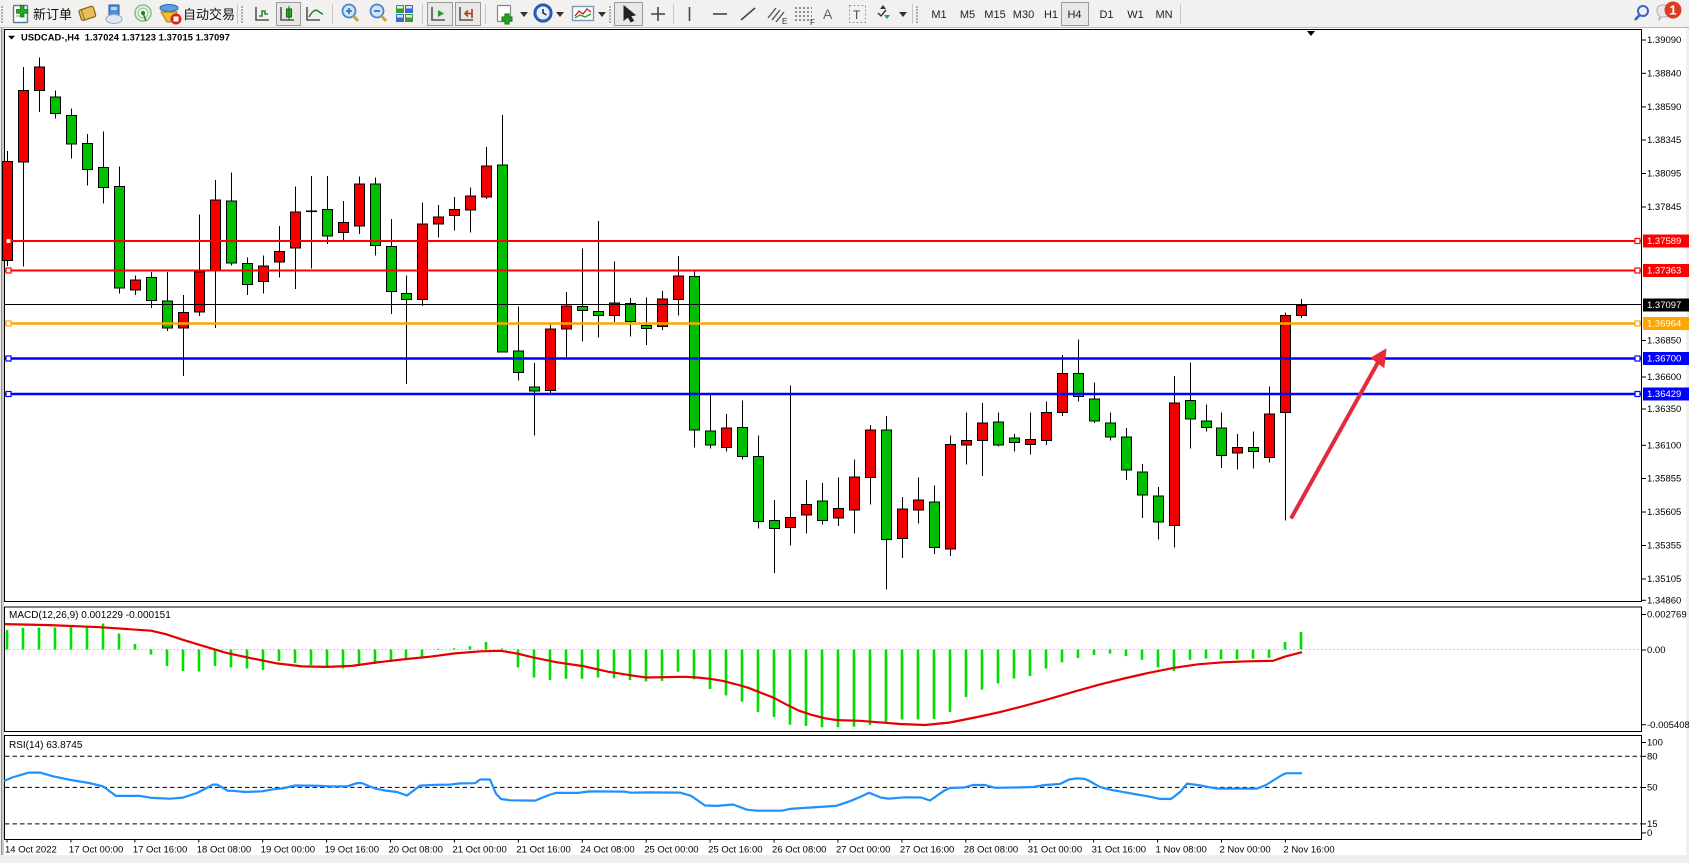 The image size is (1689, 863). What do you see at coordinates (927, 850) in the screenshot?
I see `svg-text: 27 Oct 16:00` at bounding box center [927, 850].